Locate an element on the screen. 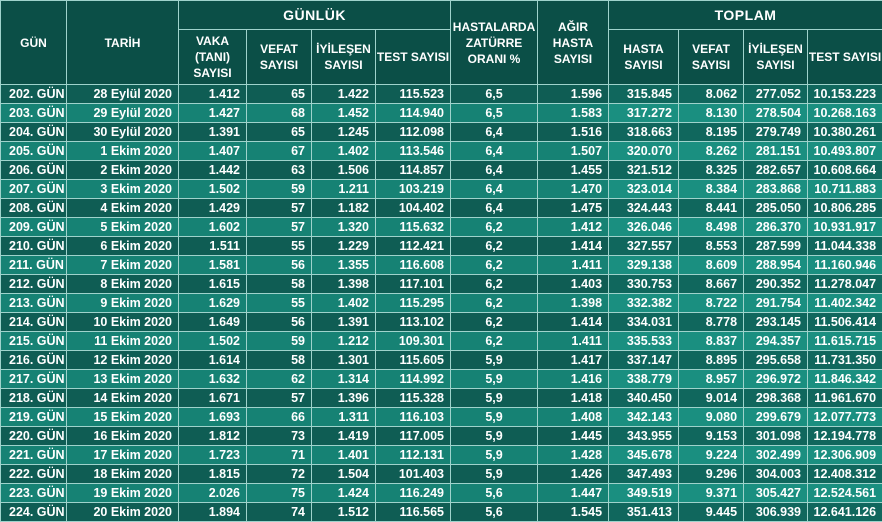  cell-toplam-hasta: 337.147 is located at coordinates (644, 360).